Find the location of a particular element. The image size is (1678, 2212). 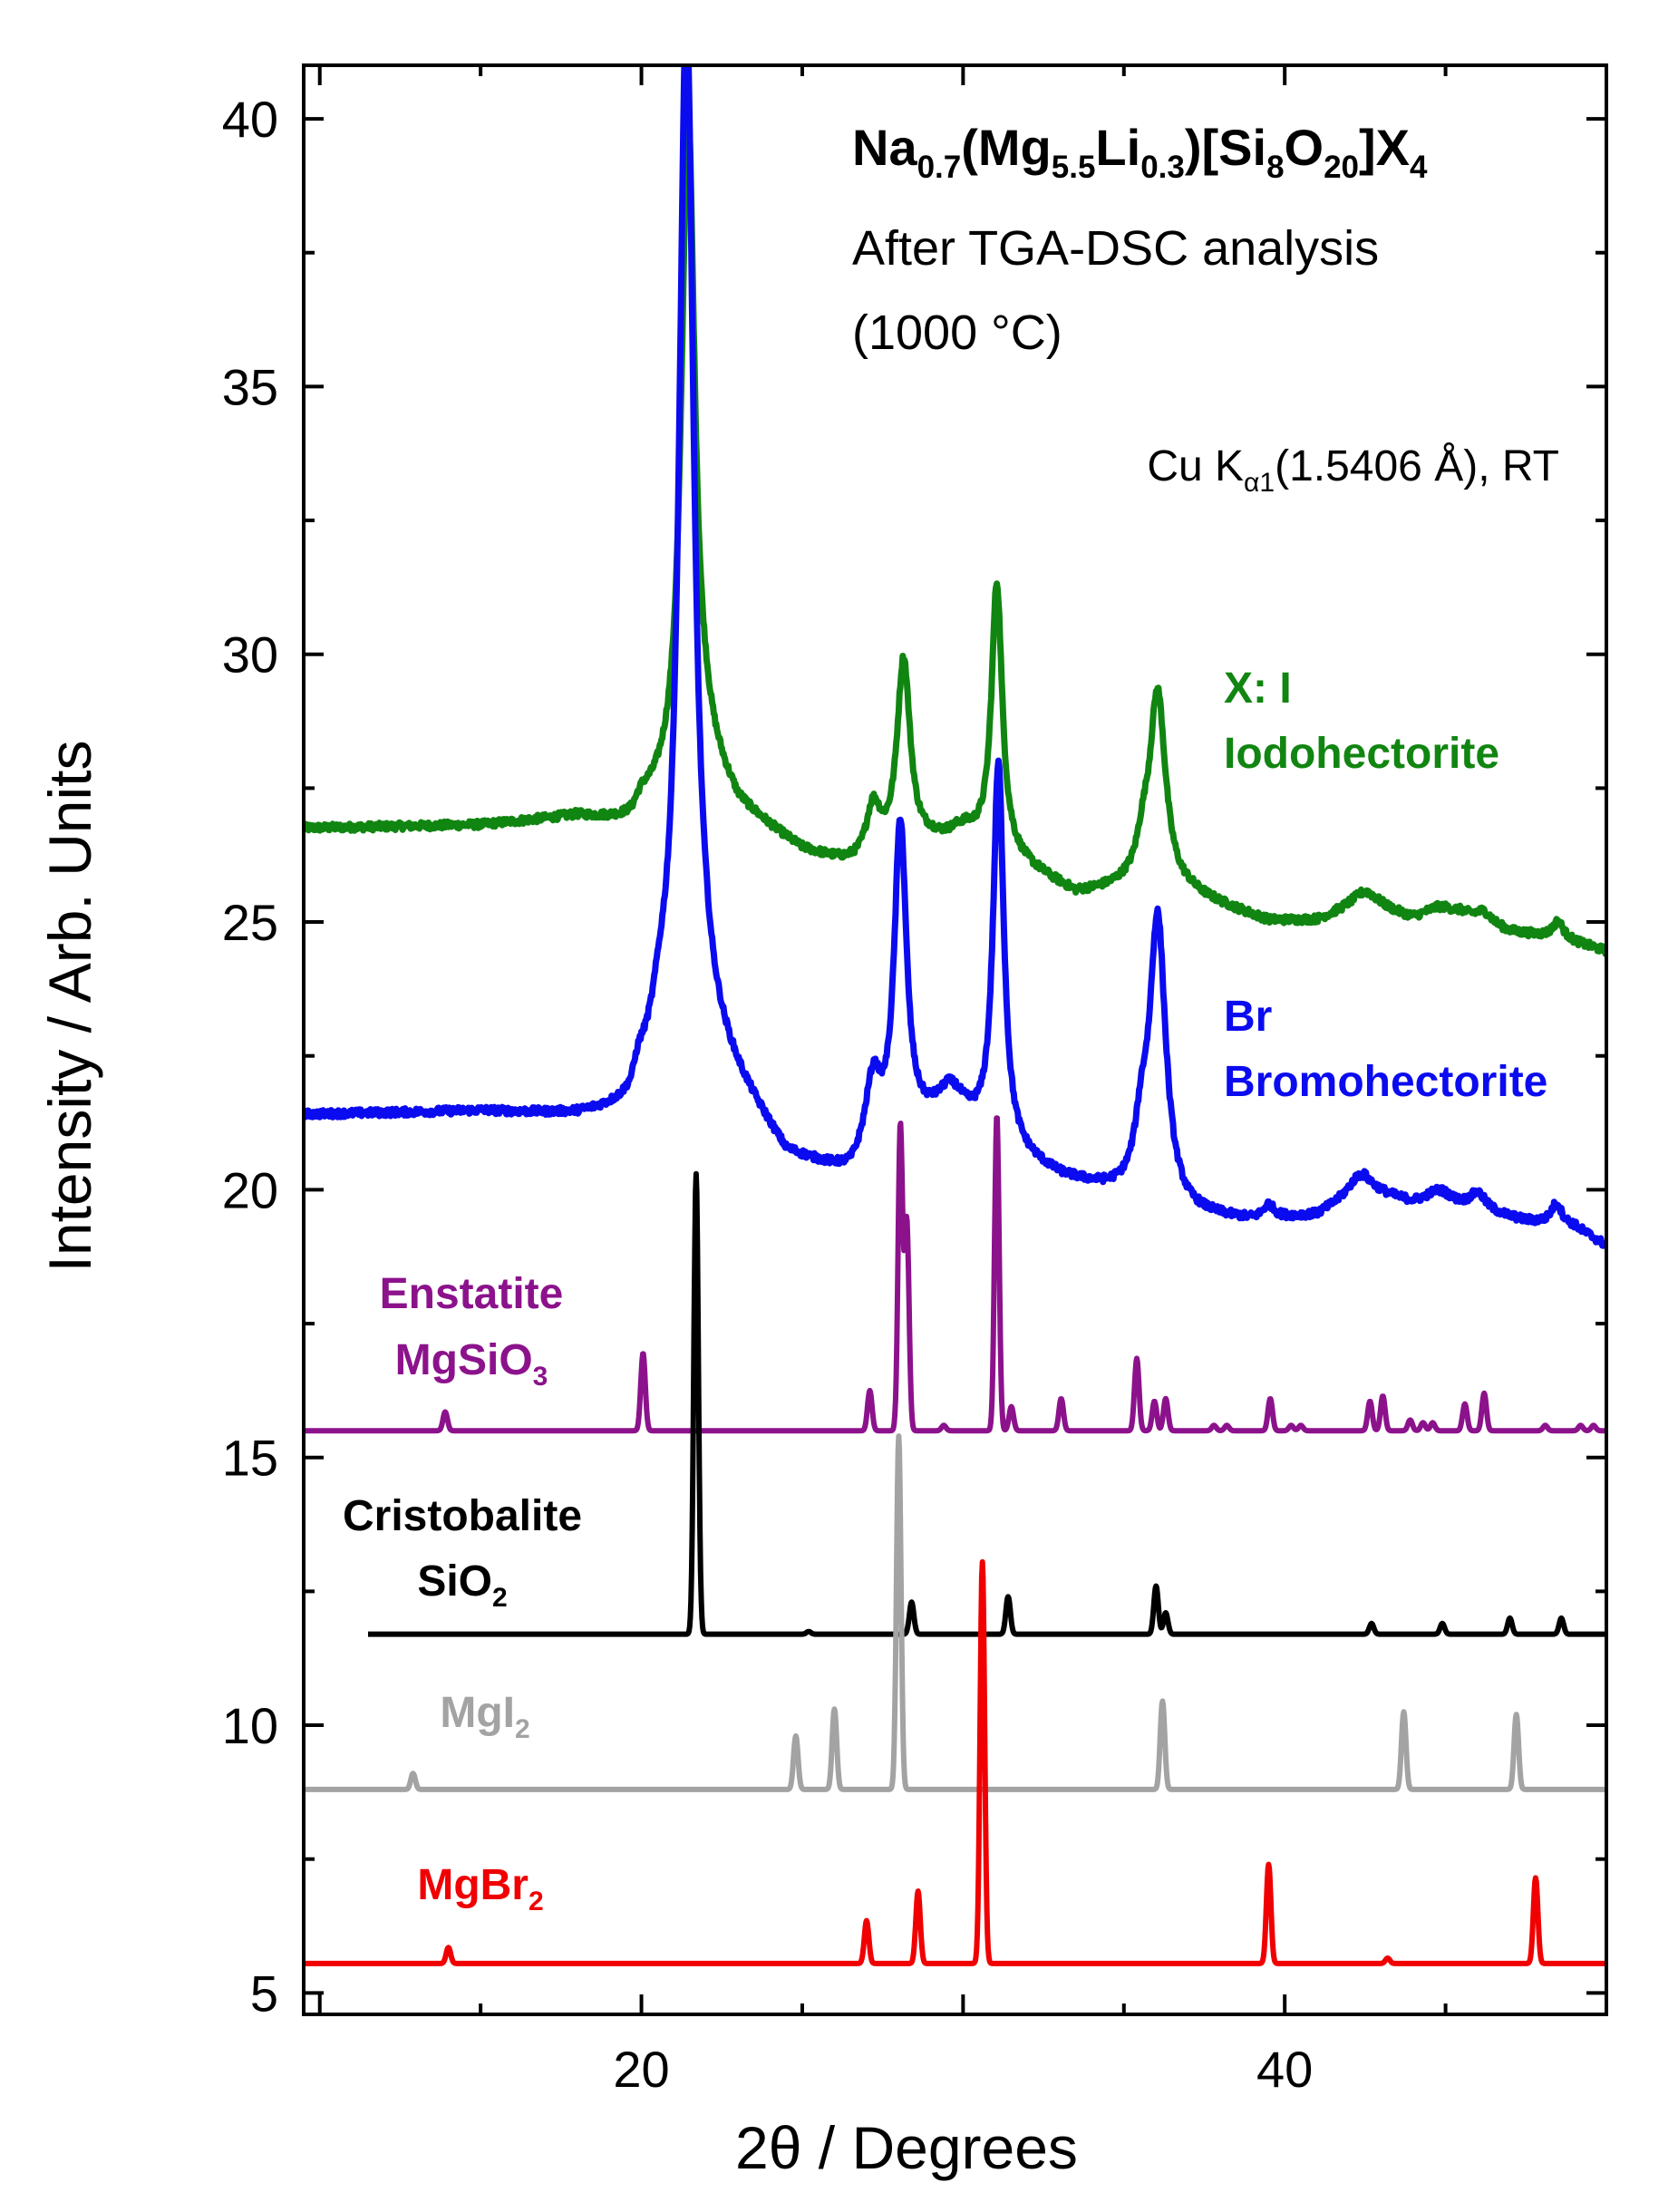

x-tick-label: 20 is located at coordinates (641, 2069).